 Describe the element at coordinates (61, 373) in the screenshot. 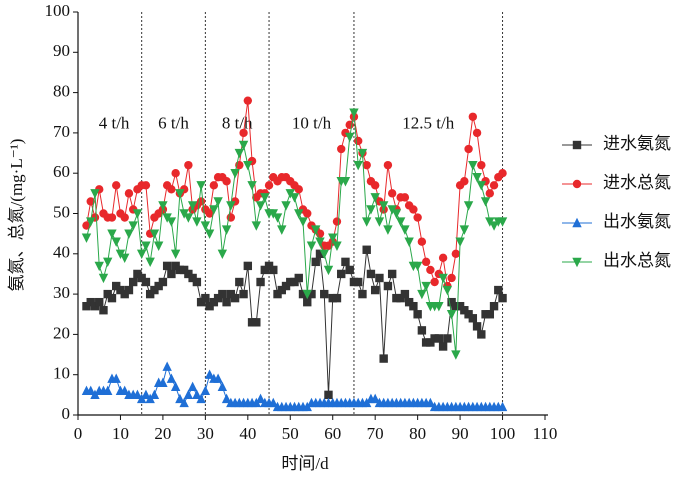

I see `y-tick-label: 10` at that location.